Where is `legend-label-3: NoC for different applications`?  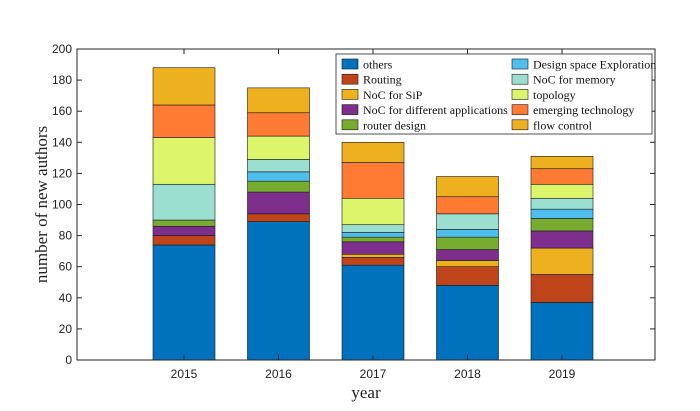 legend-label-3: NoC for different applications is located at coordinates (435, 110).